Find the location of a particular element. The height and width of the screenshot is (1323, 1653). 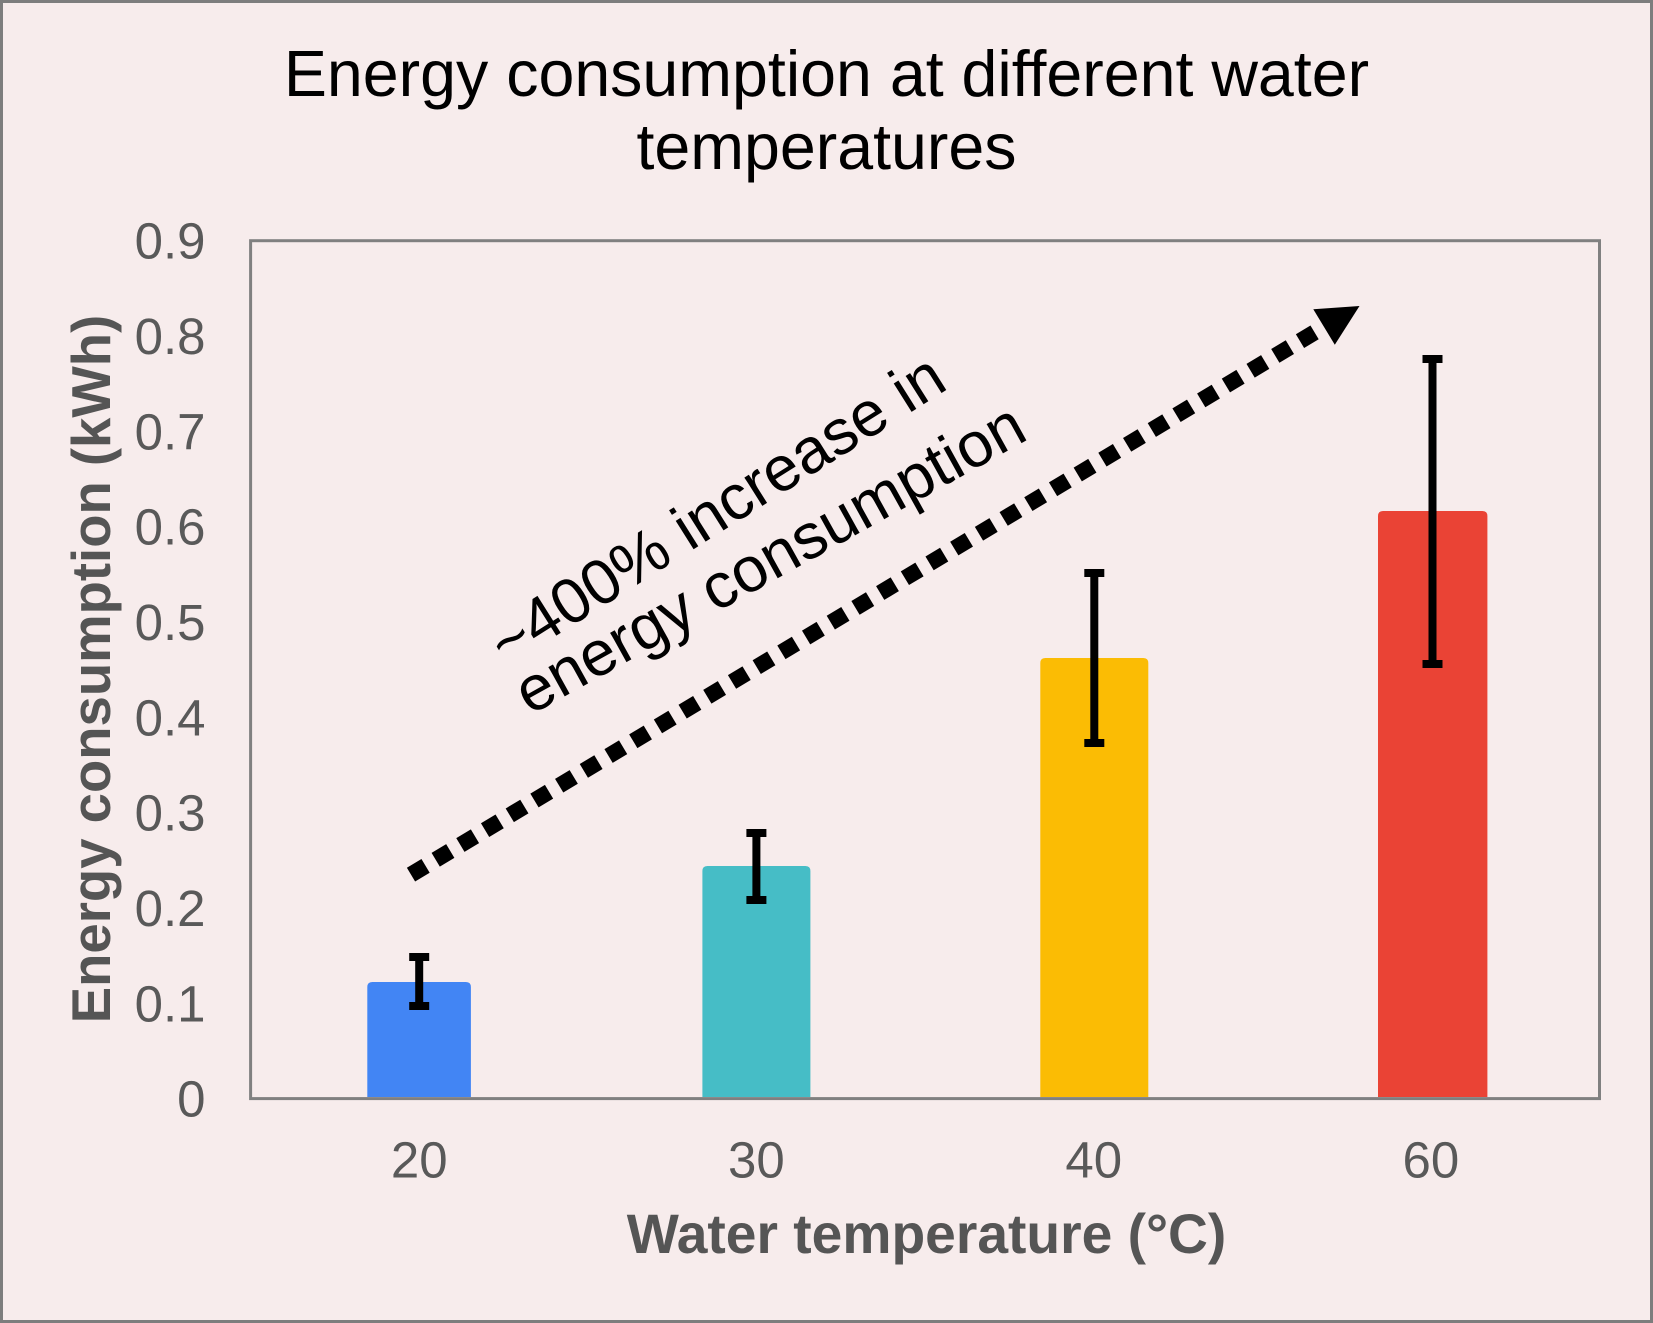

svg-text: 30 is located at coordinates (756, 1160).